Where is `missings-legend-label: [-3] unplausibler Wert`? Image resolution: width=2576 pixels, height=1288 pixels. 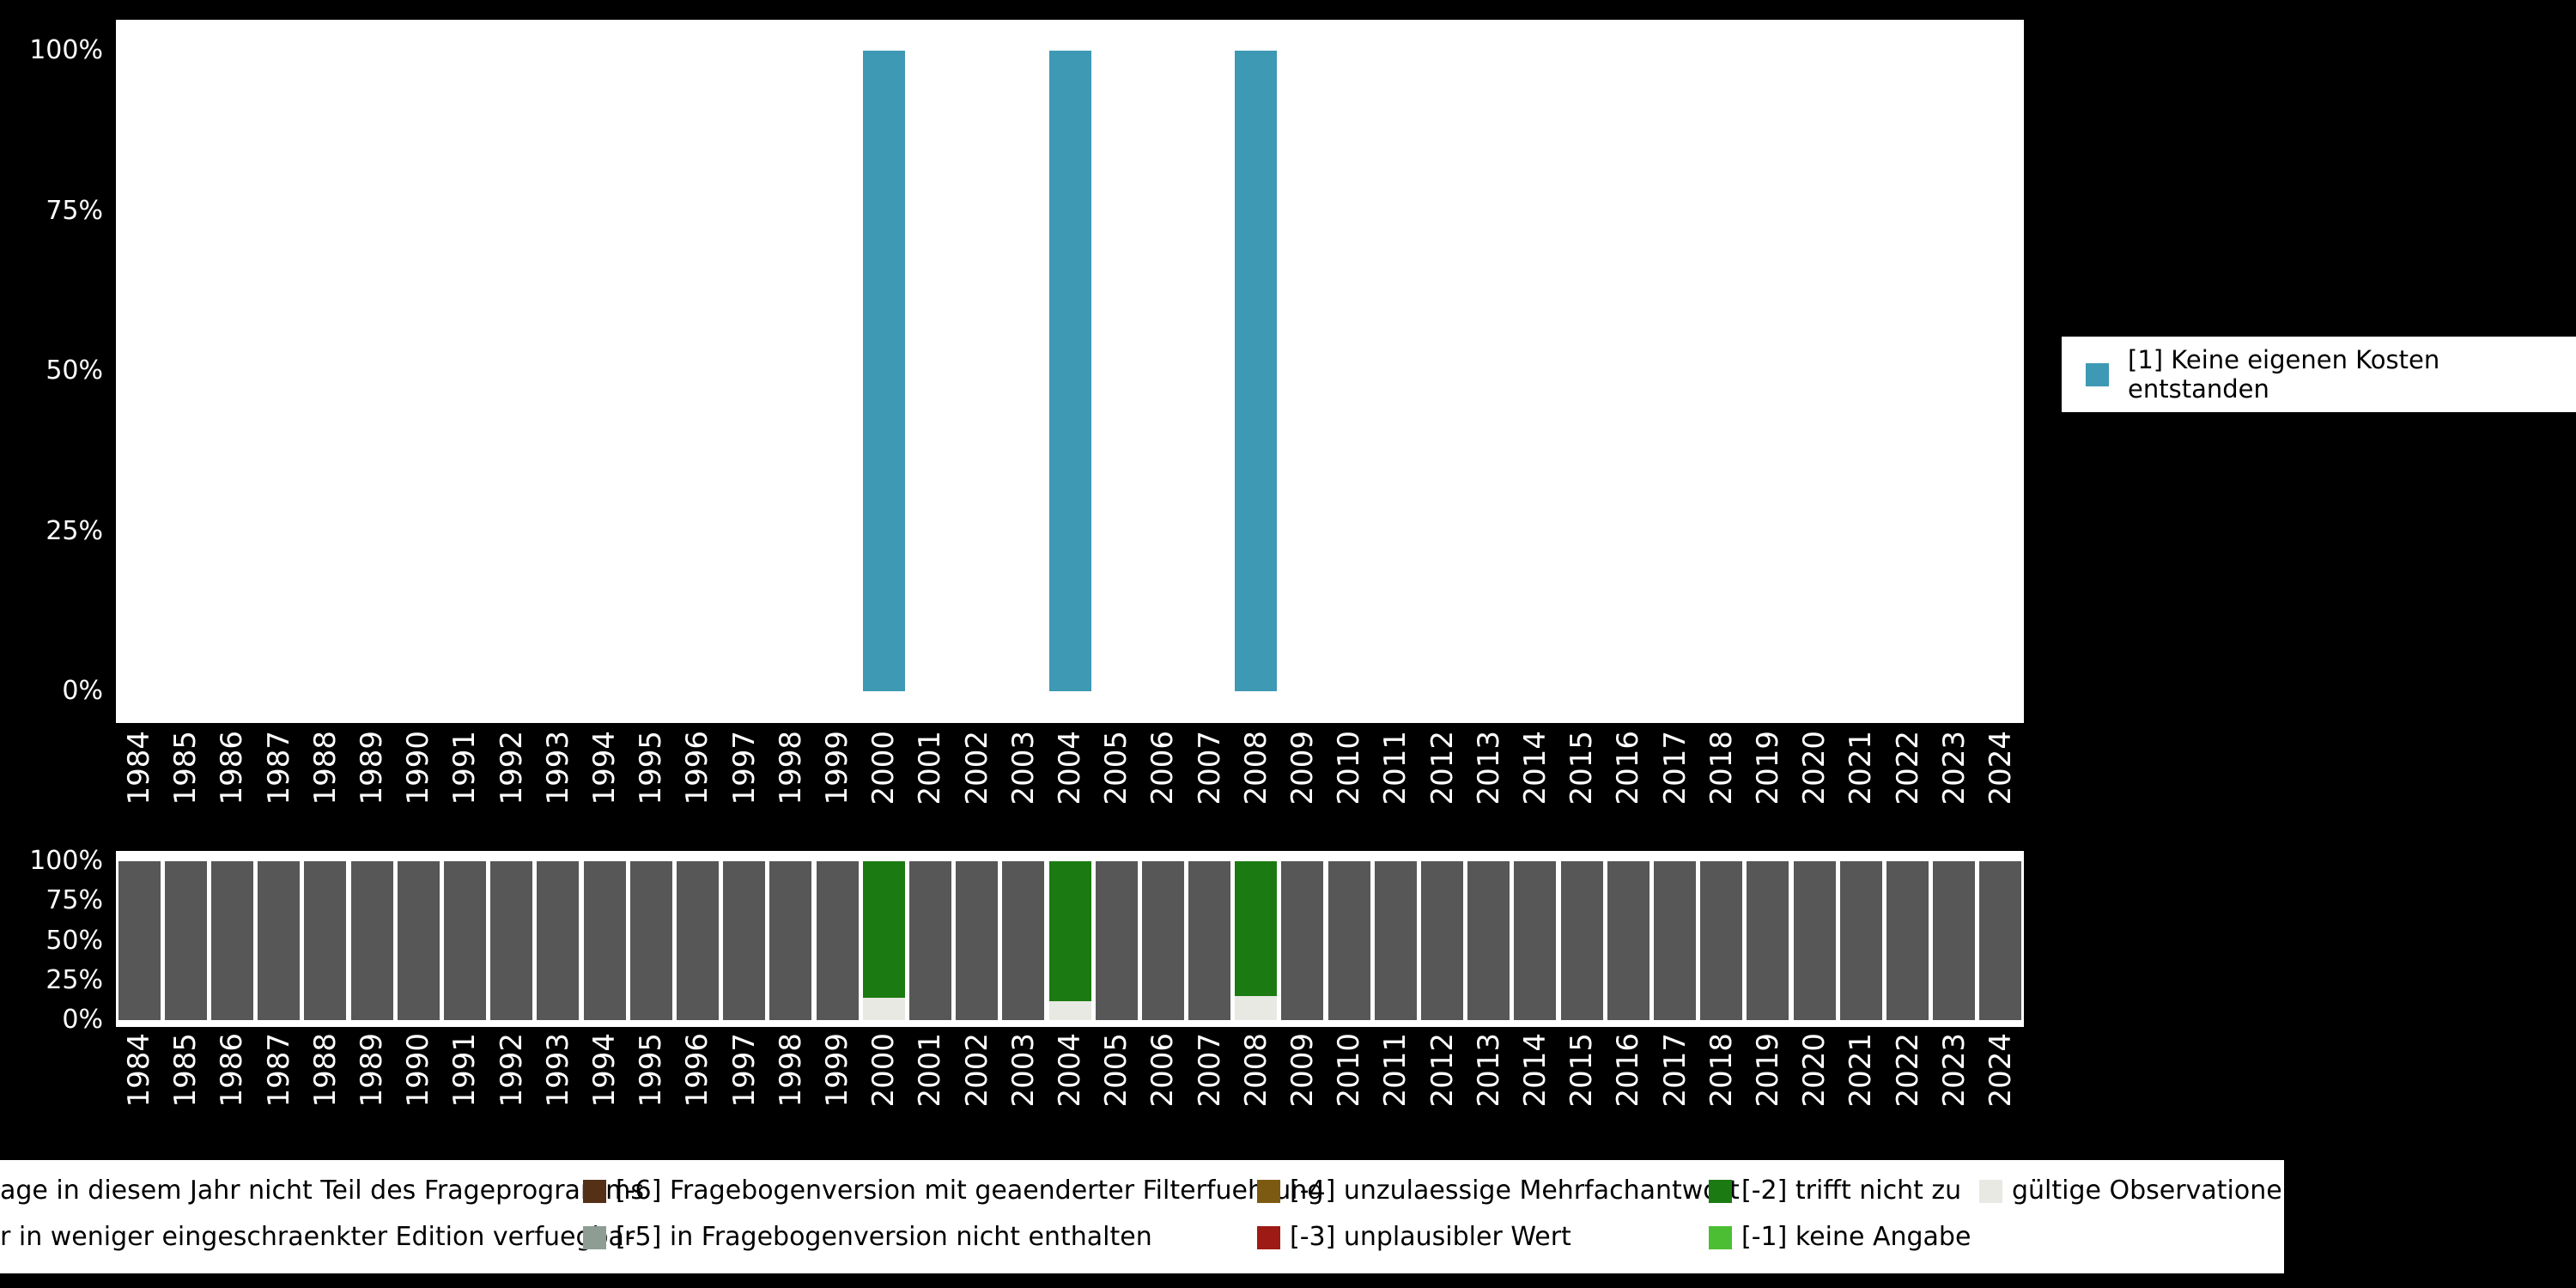
missings-legend-label: [-3] unplausibler Wert is located at coordinates (1430, 1237).